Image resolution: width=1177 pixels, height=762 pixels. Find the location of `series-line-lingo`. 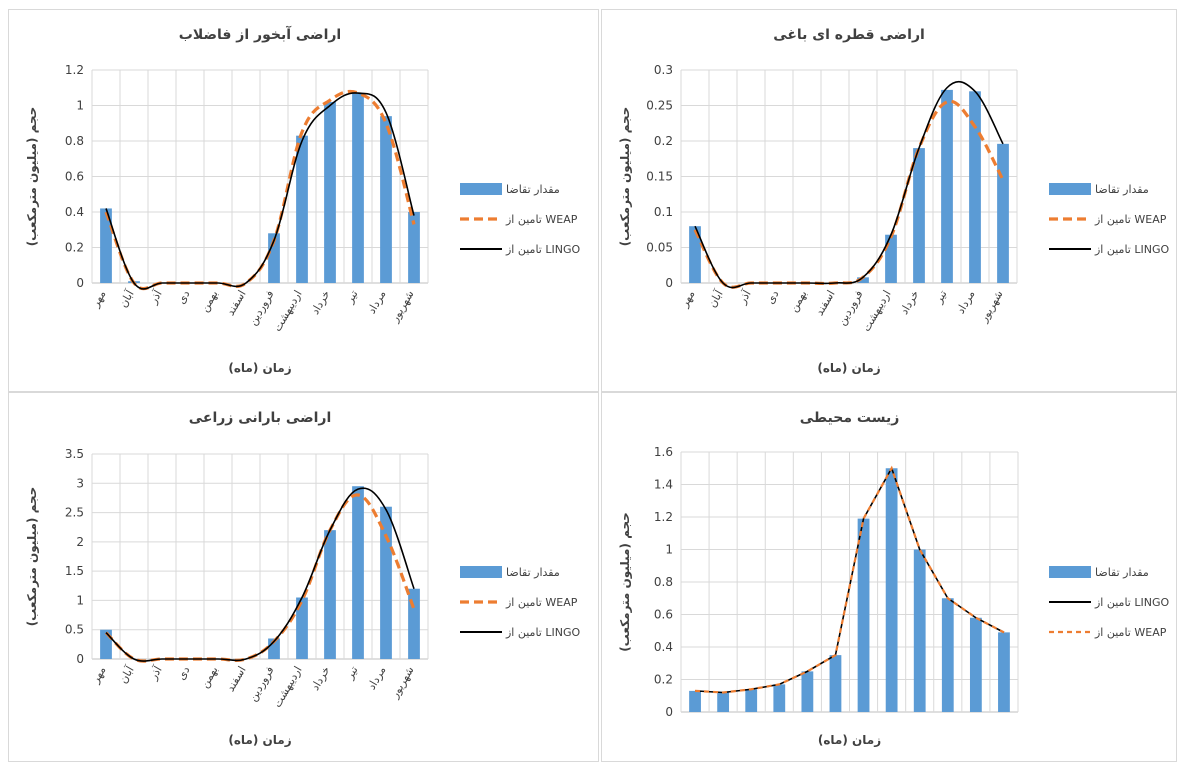

series-line-lingo is located at coordinates (260, 574).